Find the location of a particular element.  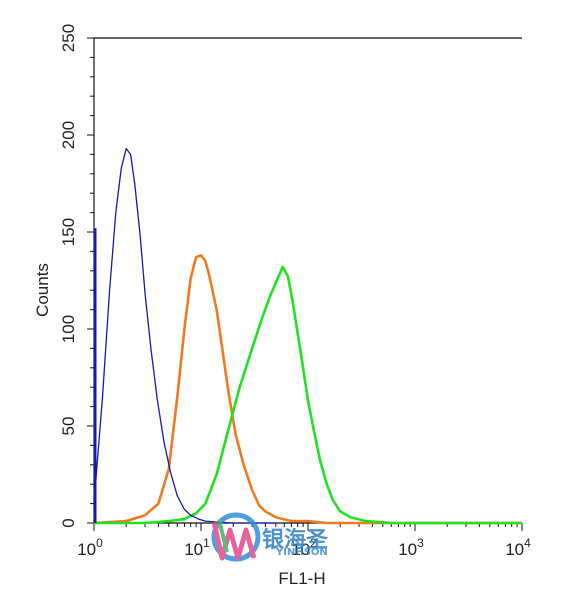

x-axis-label: FL1-H is located at coordinates (301, 578).